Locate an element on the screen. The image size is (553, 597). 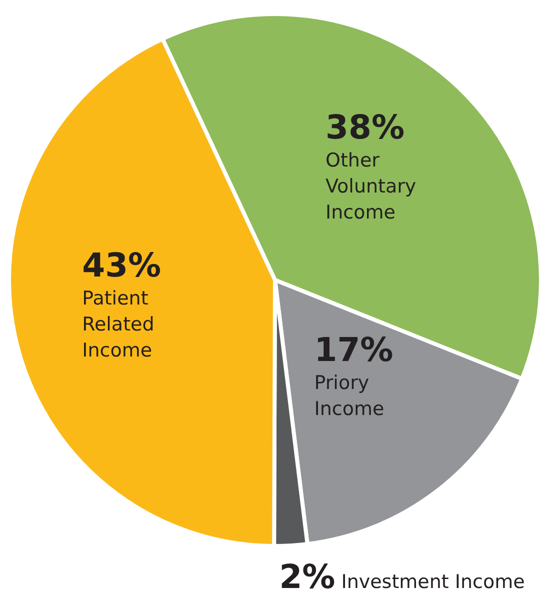
slice-label: Investment Income is located at coordinates (433, 582).